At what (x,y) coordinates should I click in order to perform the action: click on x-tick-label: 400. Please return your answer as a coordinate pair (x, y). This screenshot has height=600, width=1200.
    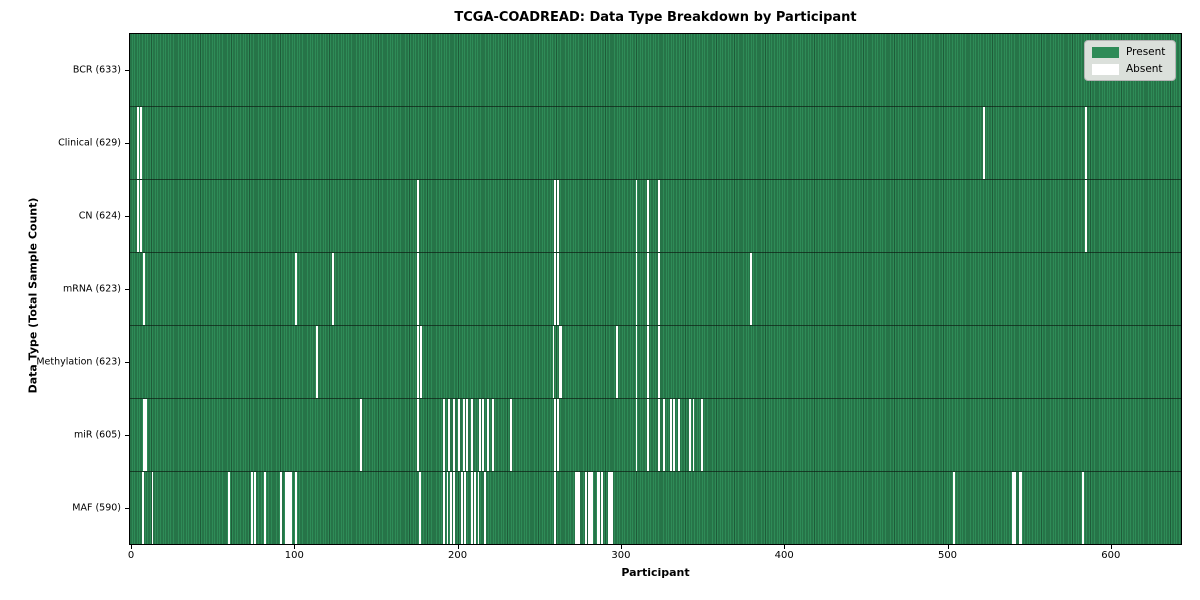
    Looking at the image, I should click on (784, 555).